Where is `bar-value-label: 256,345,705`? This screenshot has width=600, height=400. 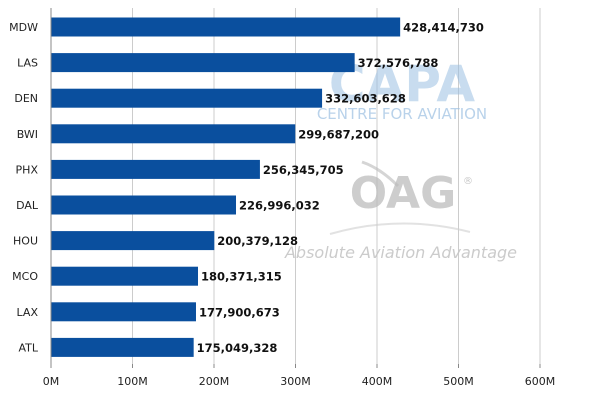
bar-value-label: 256,345,705 is located at coordinates (303, 170).